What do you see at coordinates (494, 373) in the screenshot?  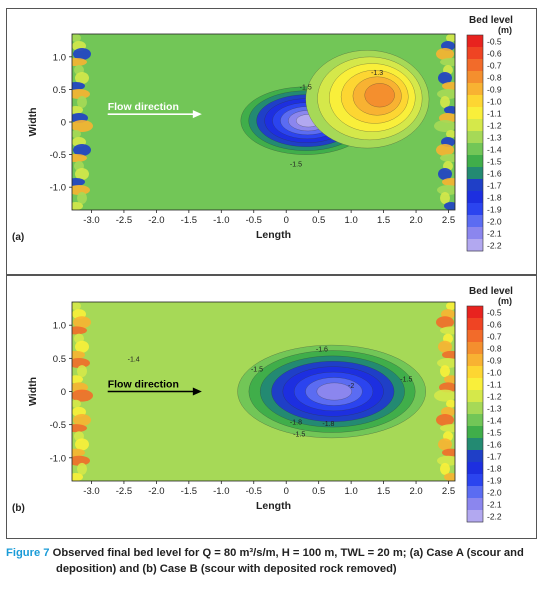 I see `colorbar-level-label: -1.0` at bounding box center [494, 373].